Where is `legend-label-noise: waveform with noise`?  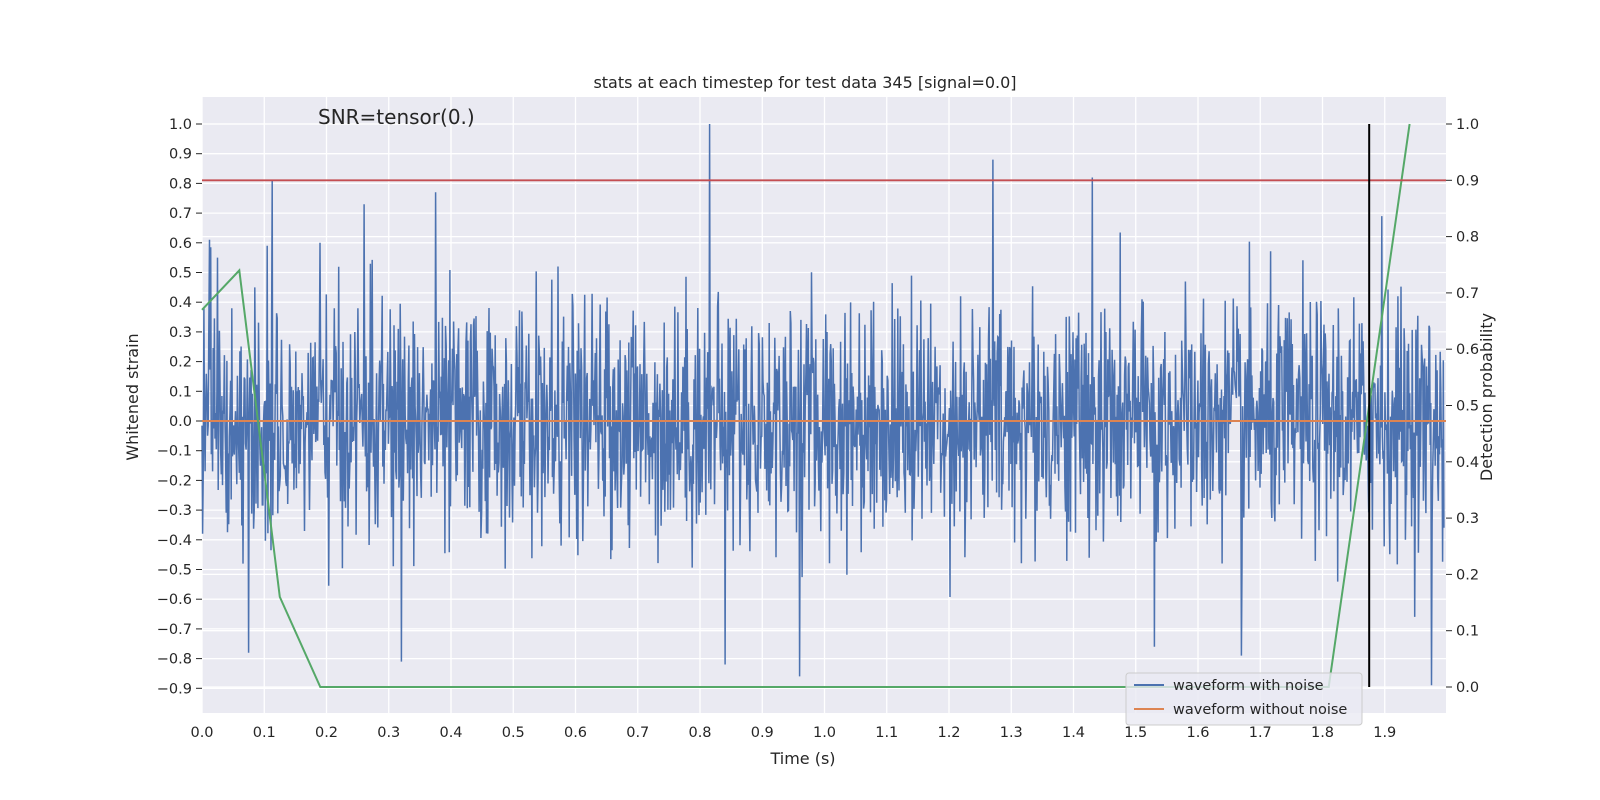
legend-label-noise: waveform with noise is located at coordinates (1248, 686).